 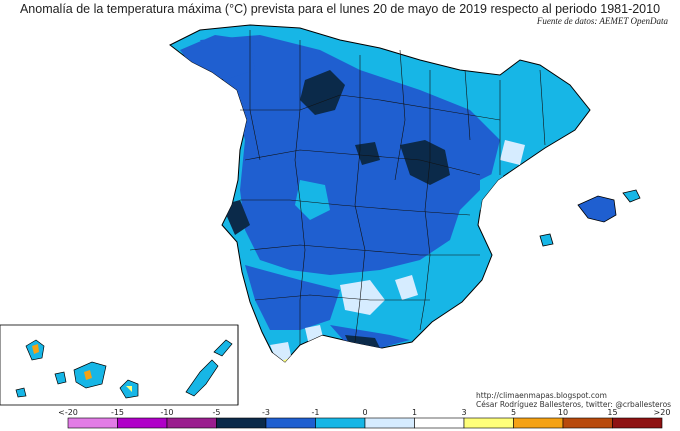 What do you see at coordinates (364, 412) in the screenshot?
I see `legend-label: 0` at bounding box center [364, 412].